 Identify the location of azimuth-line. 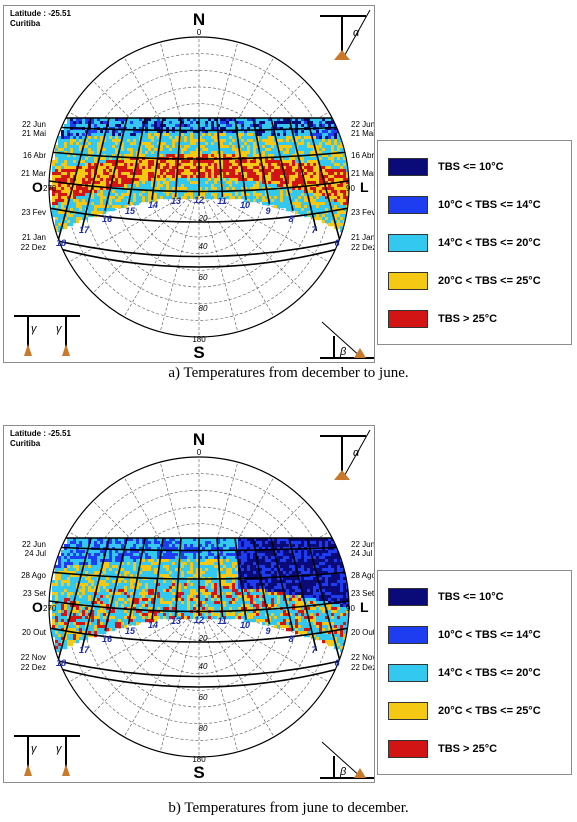
(161, 672).